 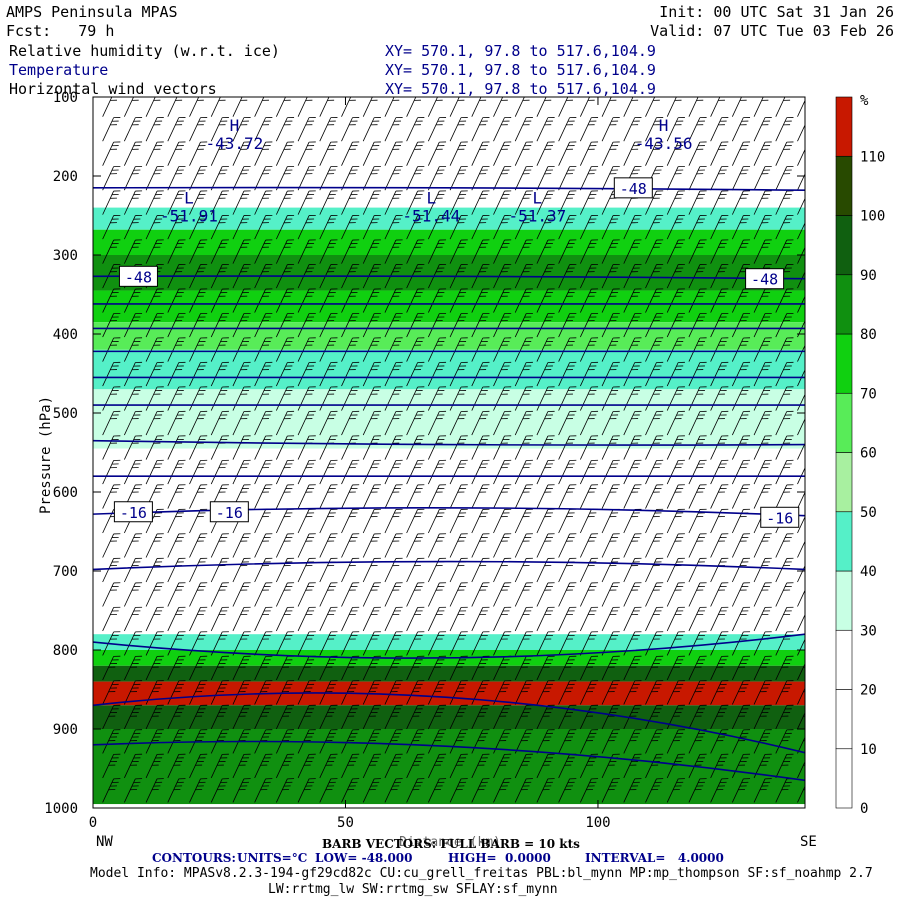 I want to click on y-tick-label: 400, so click(x=65, y=335).